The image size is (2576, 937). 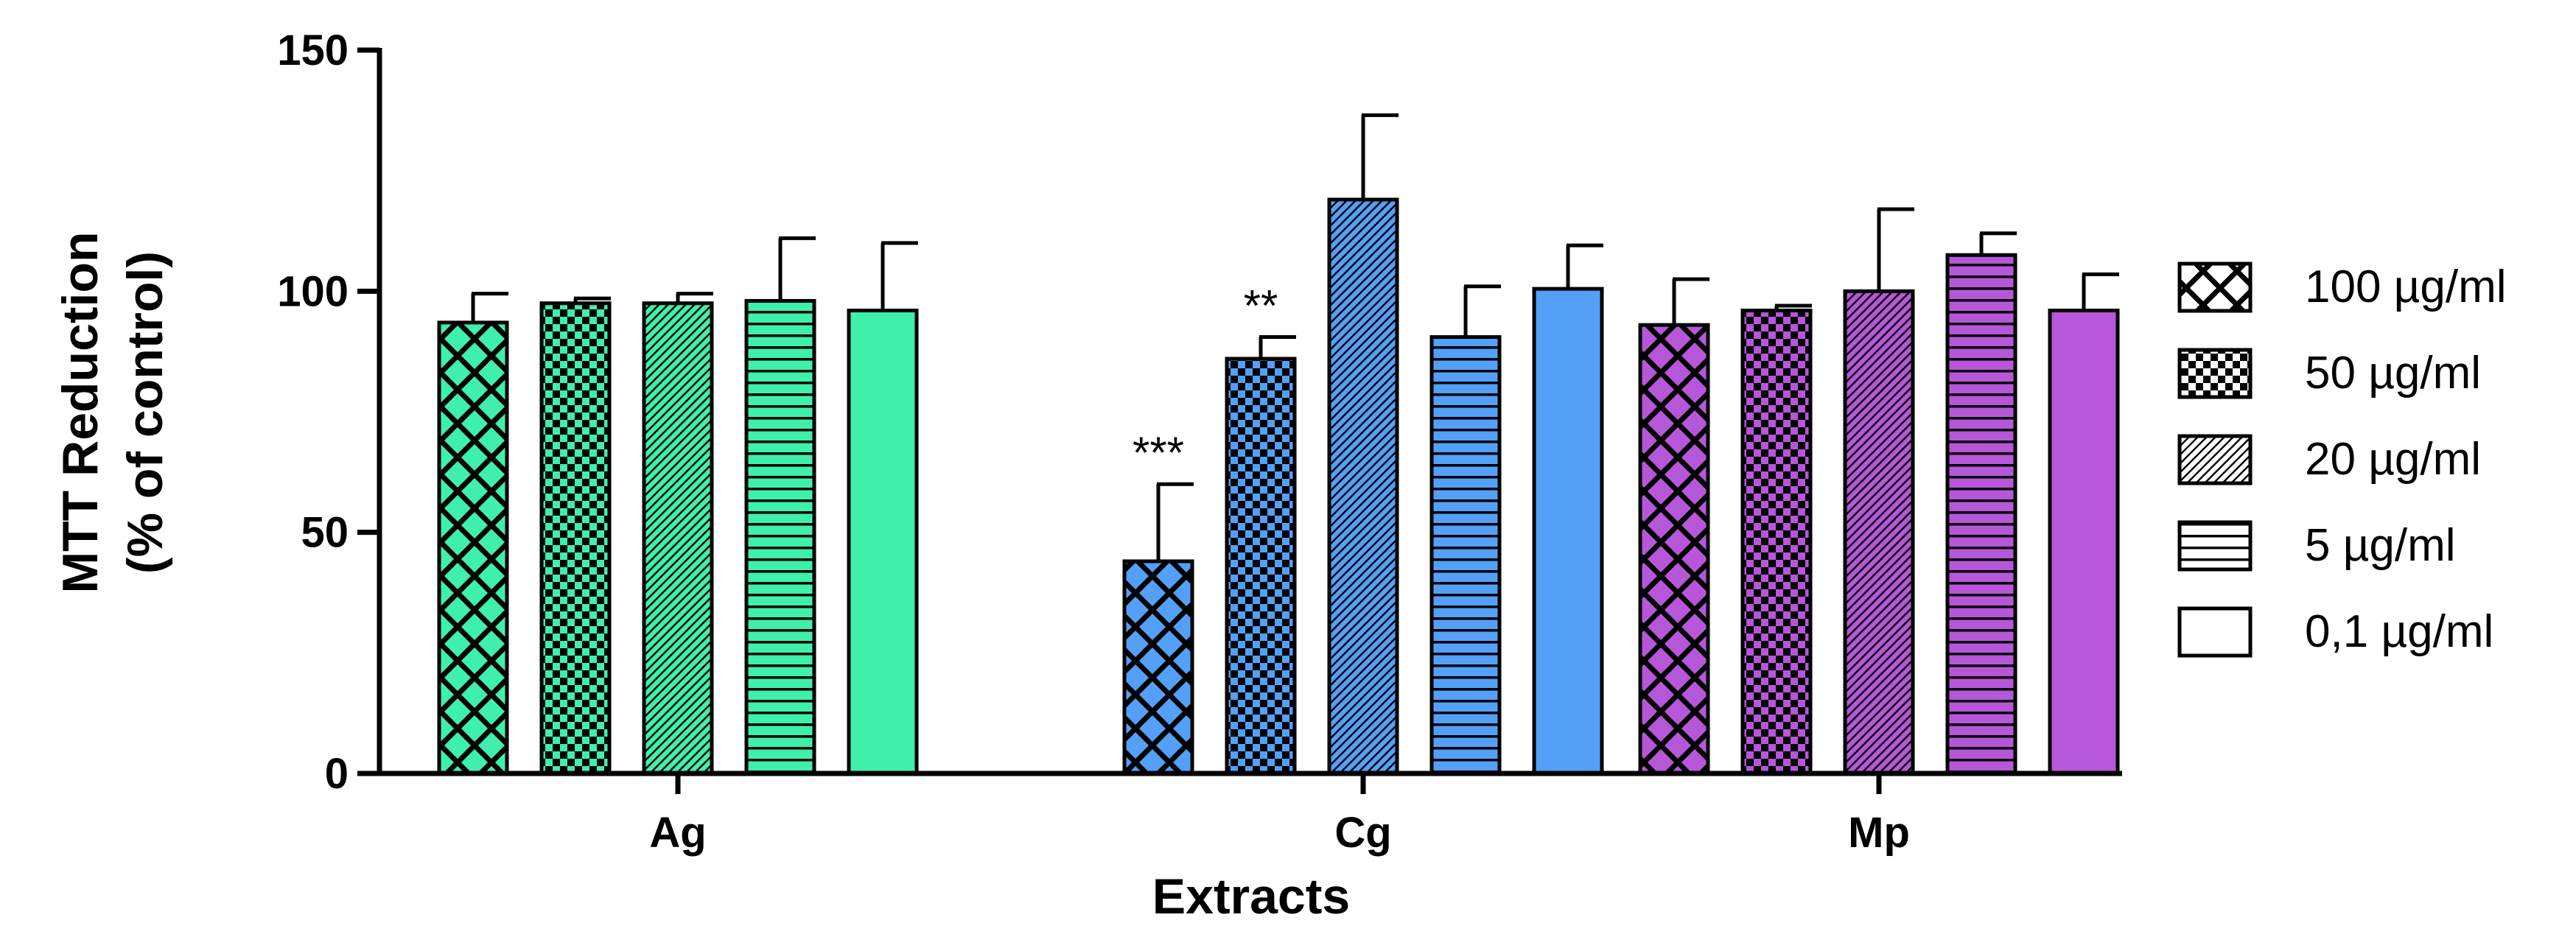 What do you see at coordinates (313, 50) in the screenshot?
I see `y-tick-label-150: 150` at bounding box center [313, 50].